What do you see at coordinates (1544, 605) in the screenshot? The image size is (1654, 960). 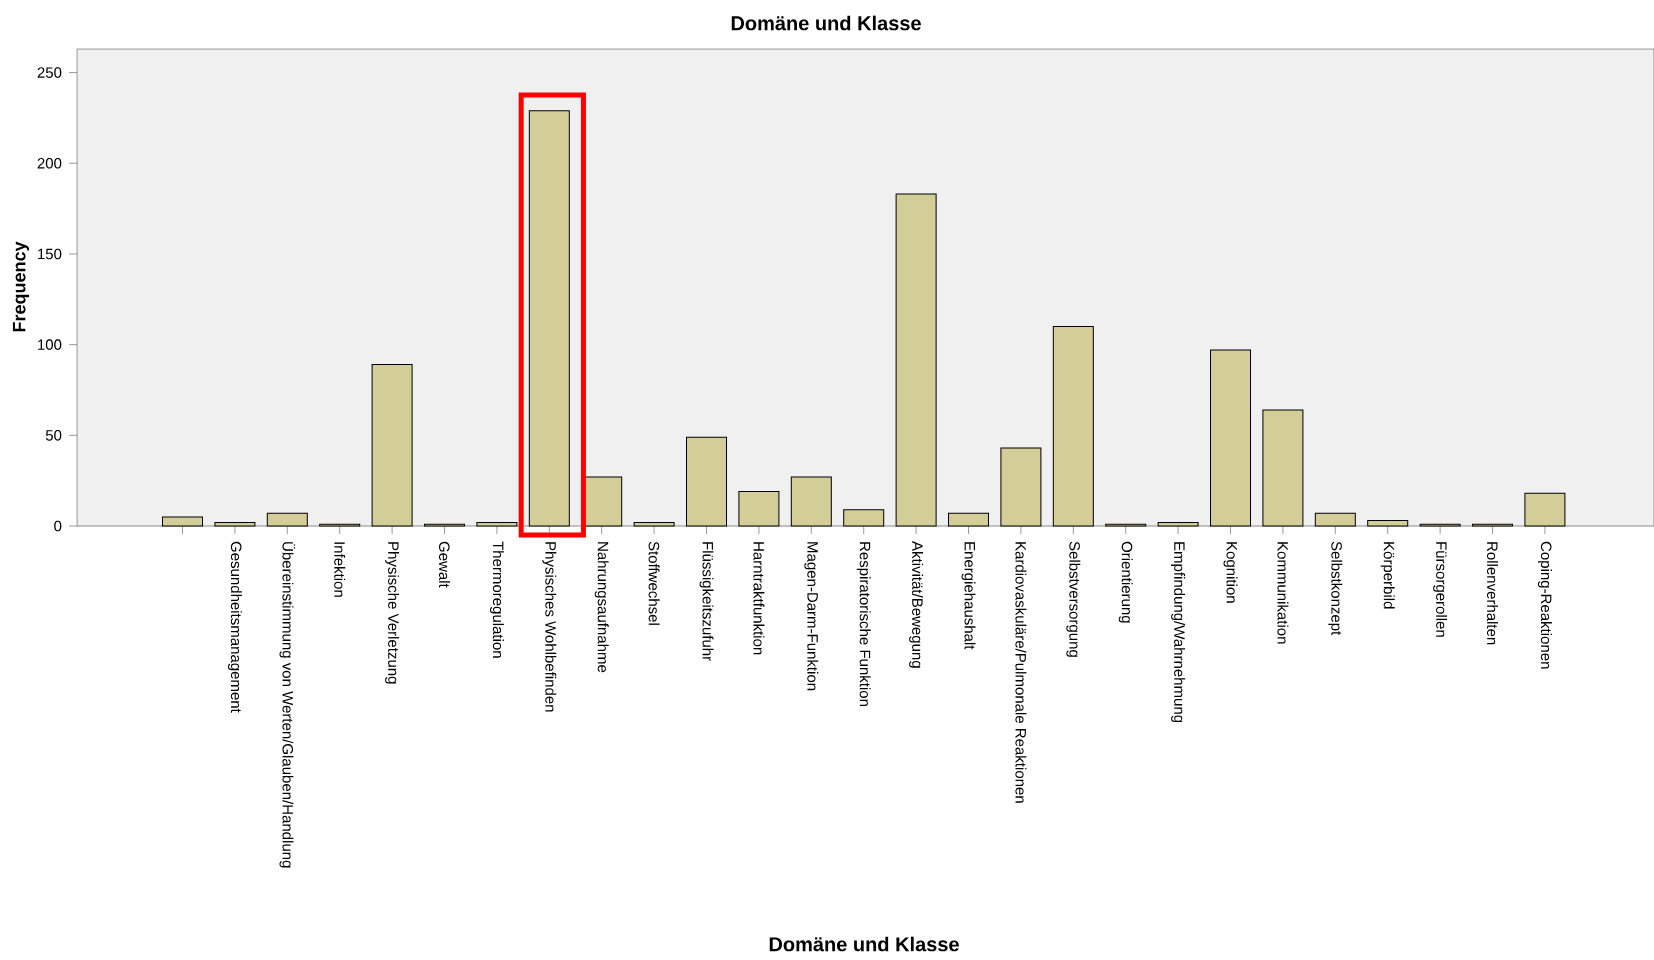 I see `x-tick-label: Coping-Reaktionen` at bounding box center [1544, 605].